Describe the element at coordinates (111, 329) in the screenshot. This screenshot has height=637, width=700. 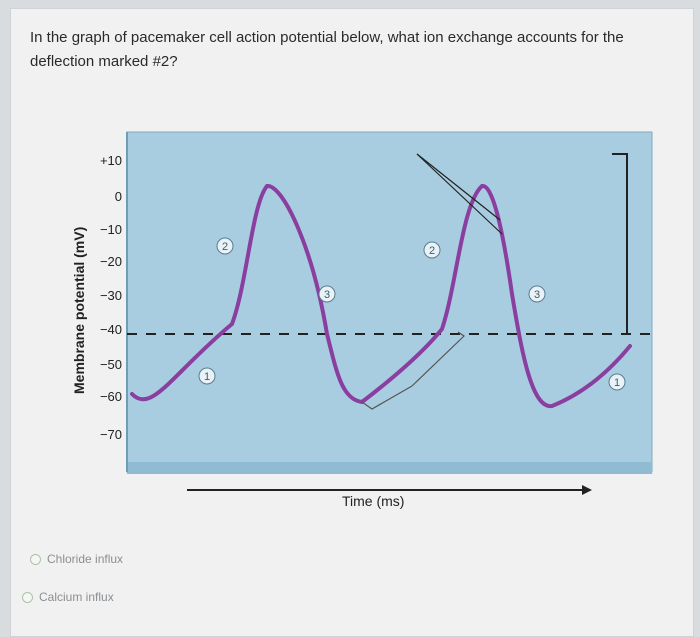
I see `y-tick-label: −40` at that location.